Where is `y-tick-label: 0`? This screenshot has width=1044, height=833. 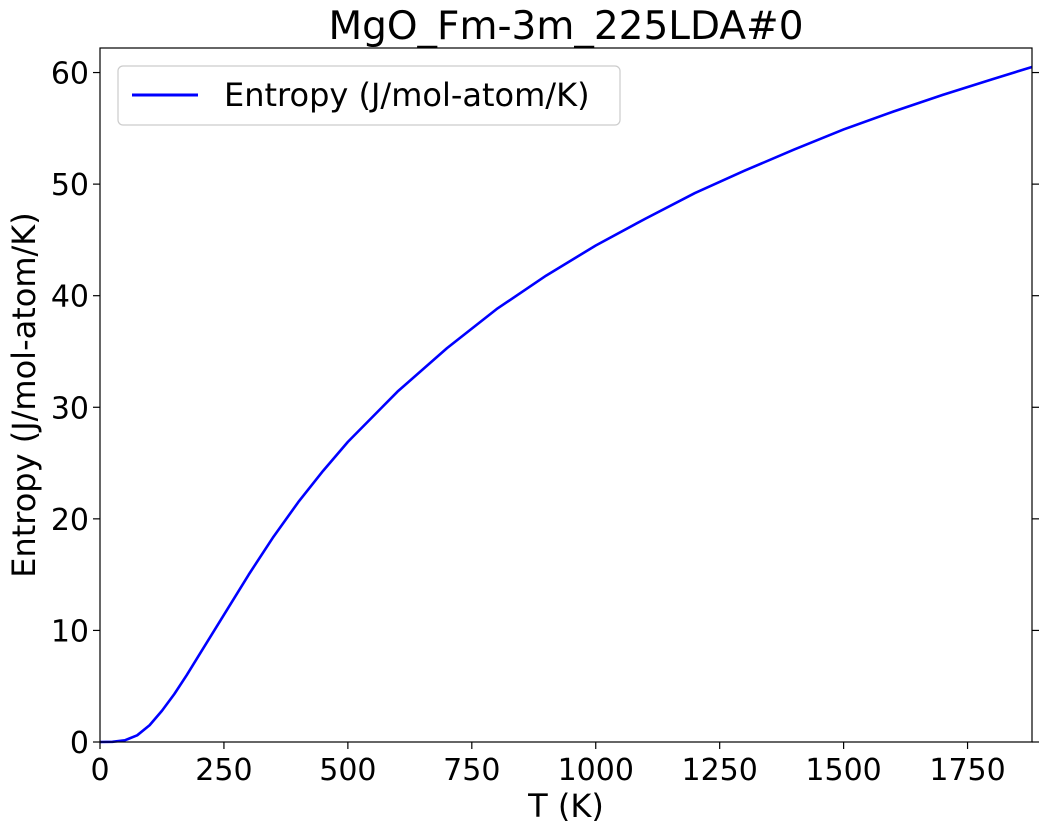 y-tick-label: 0 is located at coordinates (79, 743).